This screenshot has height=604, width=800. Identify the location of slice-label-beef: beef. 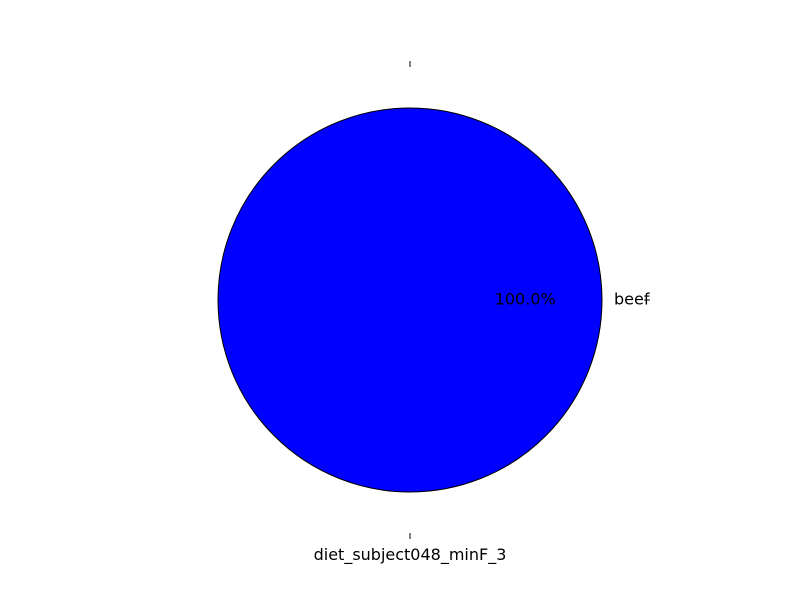
(632, 299).